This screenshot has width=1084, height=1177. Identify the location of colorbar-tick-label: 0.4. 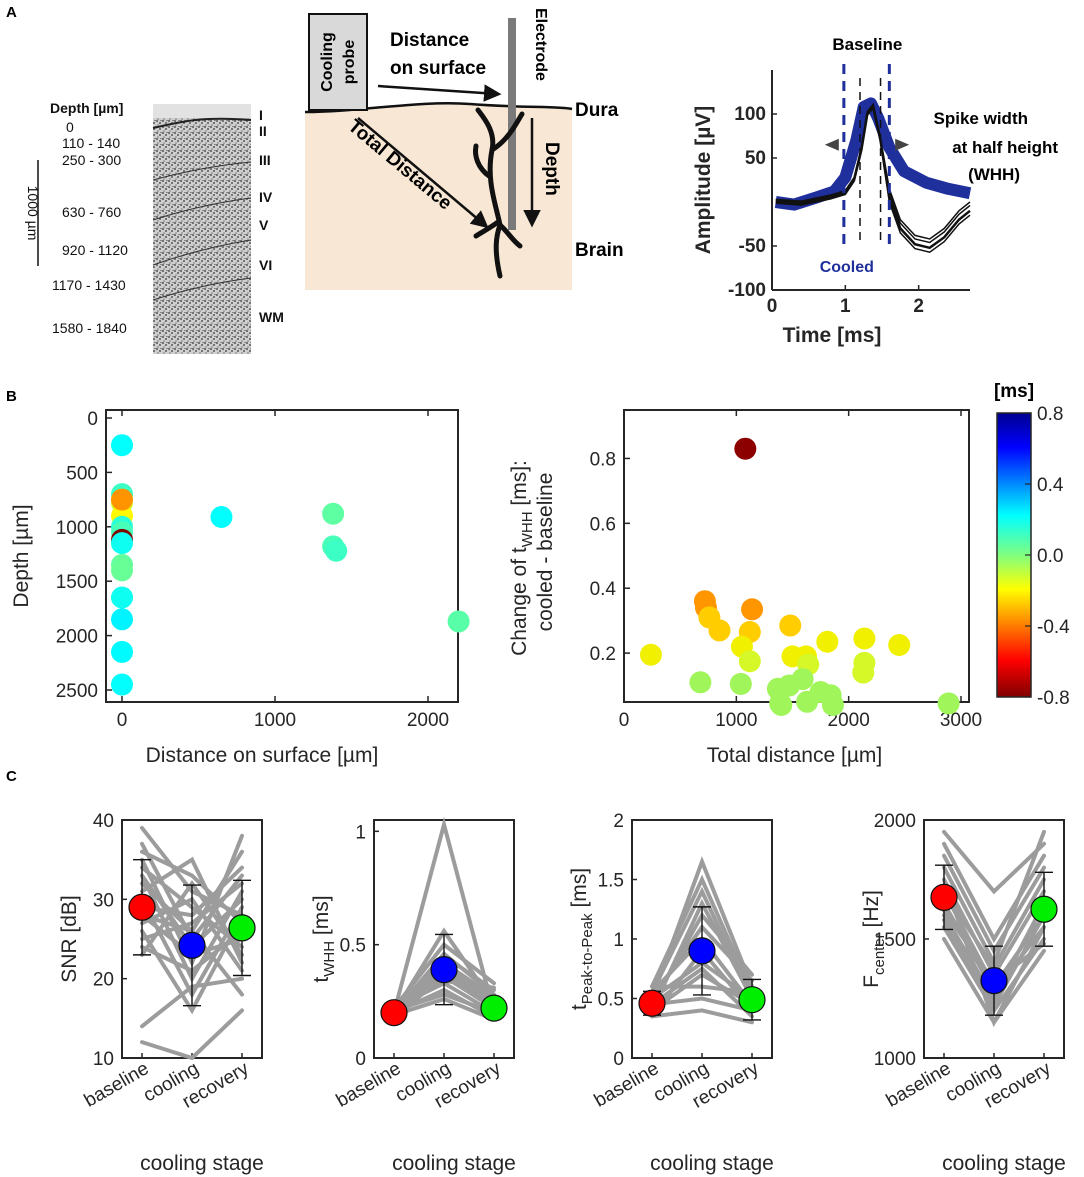
(1050, 485).